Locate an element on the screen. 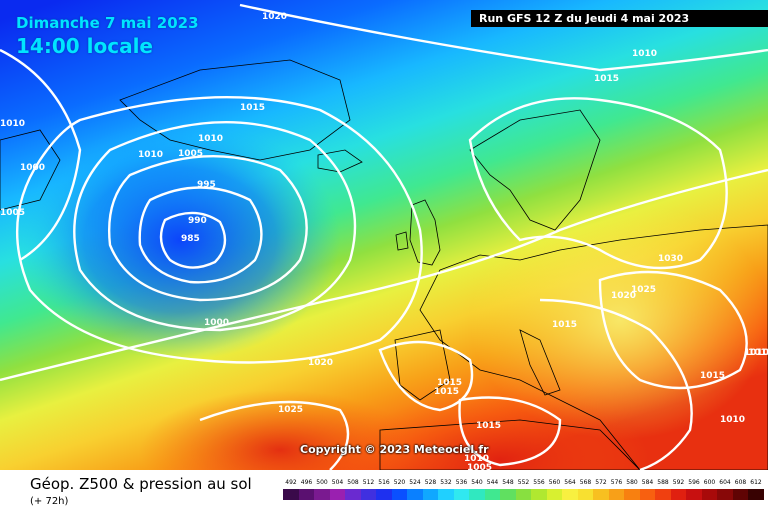 This screenshot has height=512, width=768. subtropical-high-shading is located at coordinates (500, 430).